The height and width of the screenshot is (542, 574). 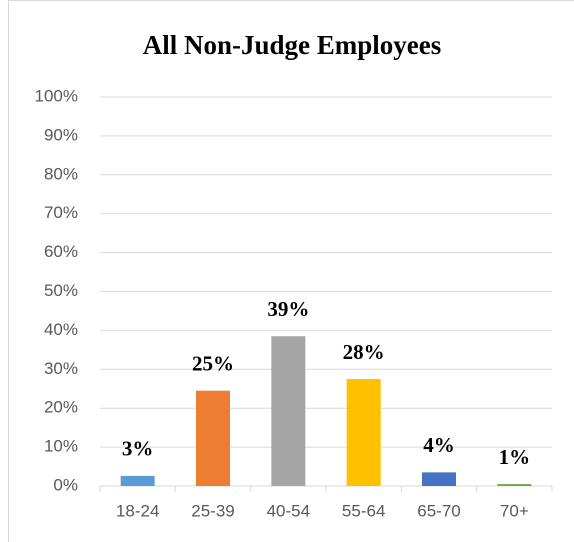 What do you see at coordinates (363, 510) in the screenshot?
I see `x-tick-label: 55-64` at bounding box center [363, 510].